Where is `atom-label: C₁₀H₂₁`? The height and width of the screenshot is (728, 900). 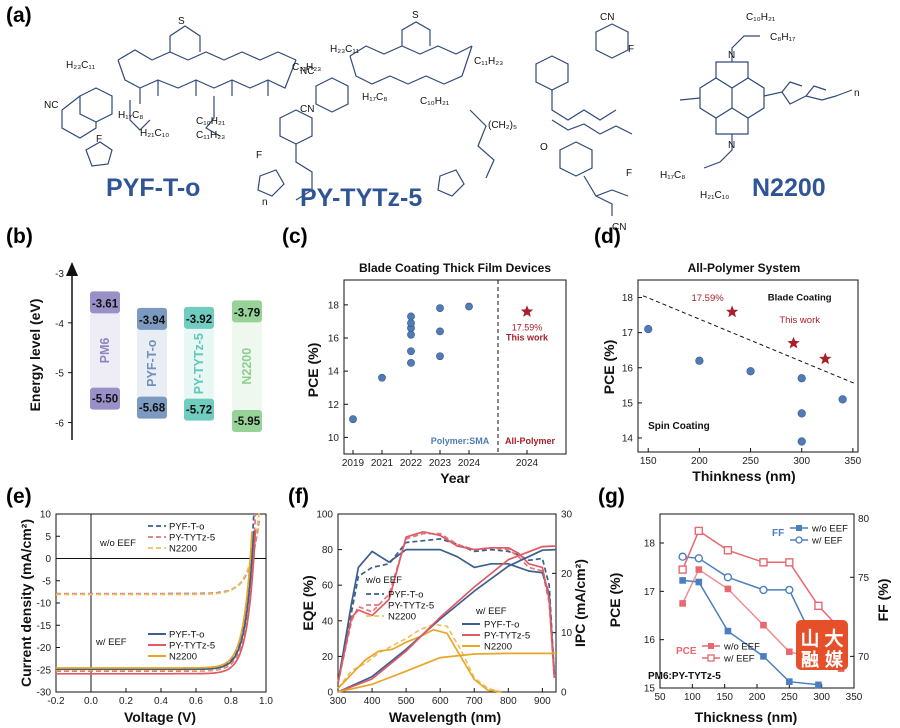
atom-label: C₁₀H₂₁ is located at coordinates (211, 121).